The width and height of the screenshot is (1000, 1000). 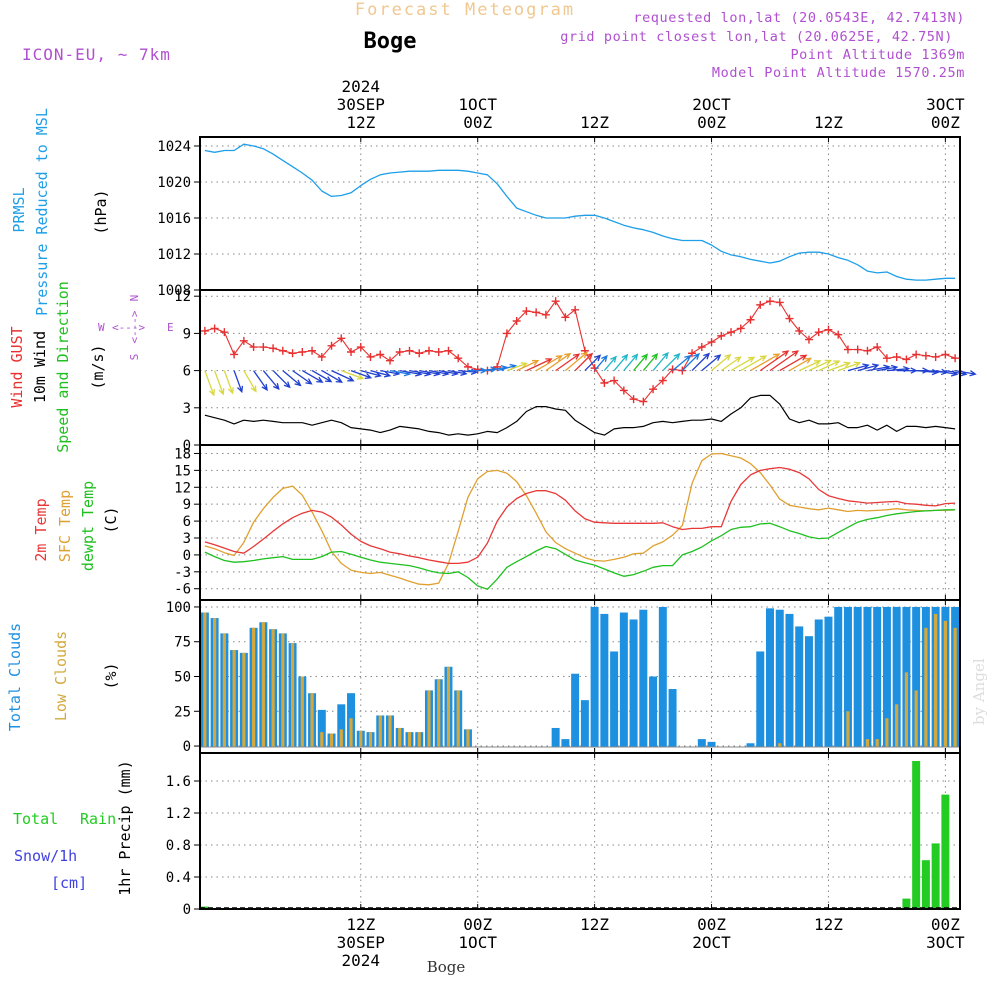 I want to click on y-tick-label: 3, so click(x=187, y=539).